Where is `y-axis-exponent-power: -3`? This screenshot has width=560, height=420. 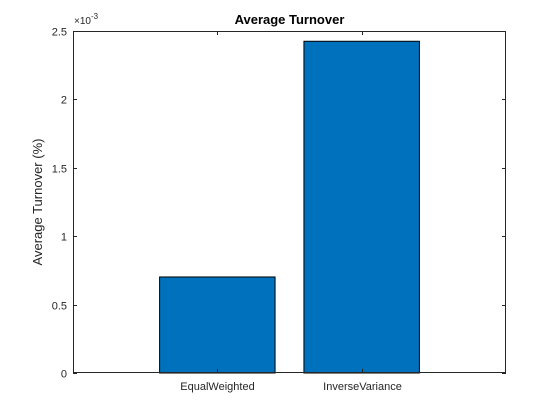 y-axis-exponent-power: -3 is located at coordinates (95, 16).